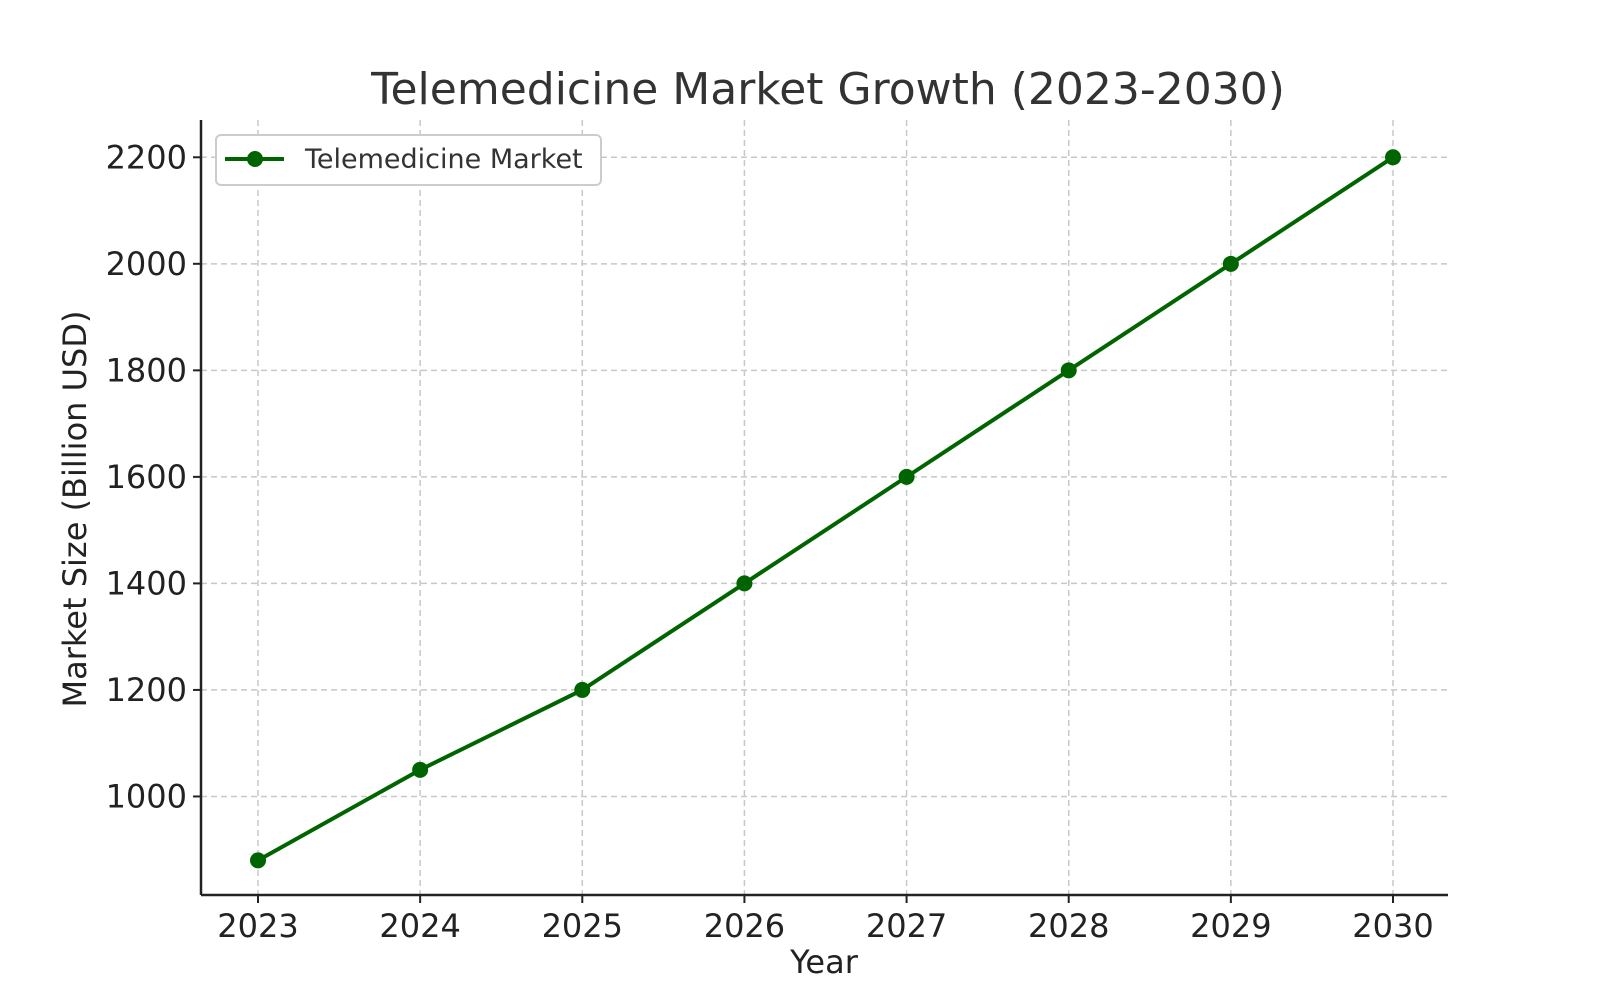 The width and height of the screenshot is (1600, 1004). Describe the element at coordinates (827, 89) in the screenshot. I see `chart-title: Telemedicine Market Growth (2023-2030)` at that location.